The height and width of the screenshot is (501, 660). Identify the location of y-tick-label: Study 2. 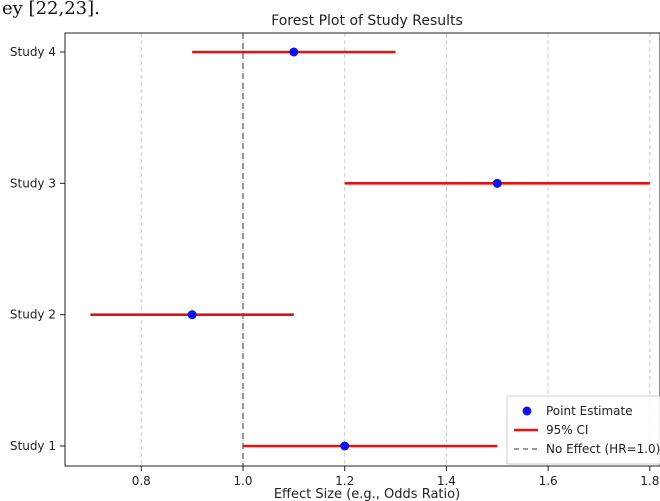
(33, 315).